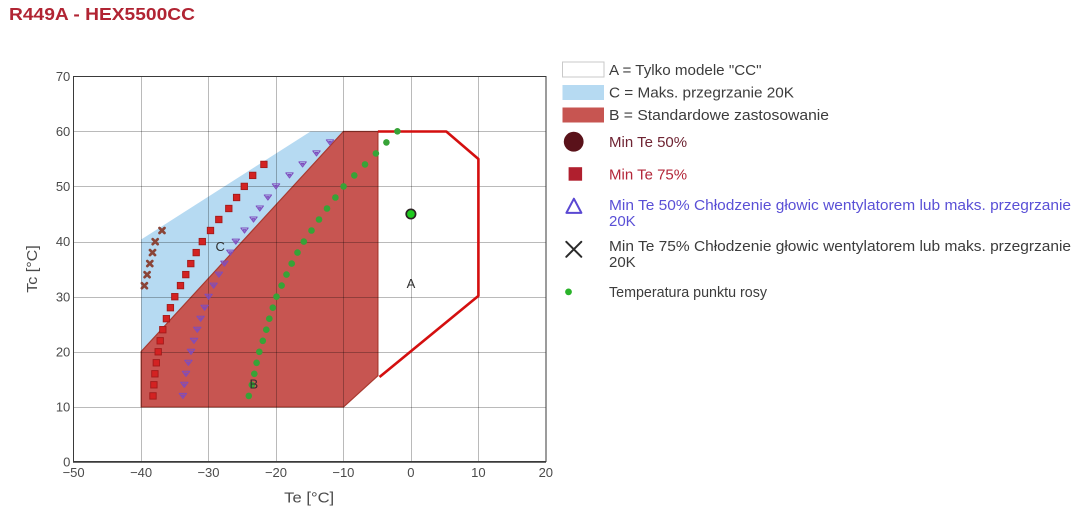 Image resolution: width=1092 pixels, height=524 pixels. What do you see at coordinates (343, 472) in the screenshot?
I see `svg-text: −10` at bounding box center [343, 472].